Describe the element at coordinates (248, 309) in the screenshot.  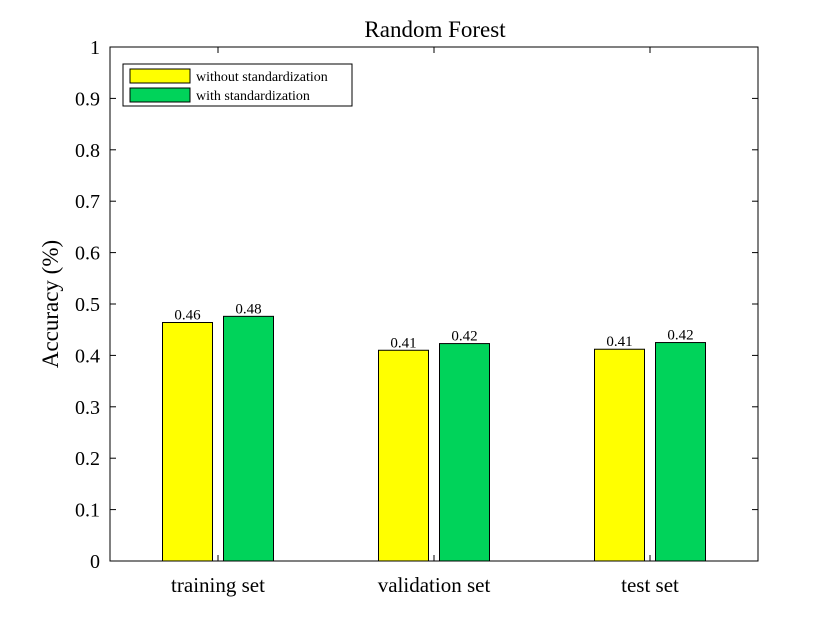
I see `bar-value-label: 0.48` at that location.